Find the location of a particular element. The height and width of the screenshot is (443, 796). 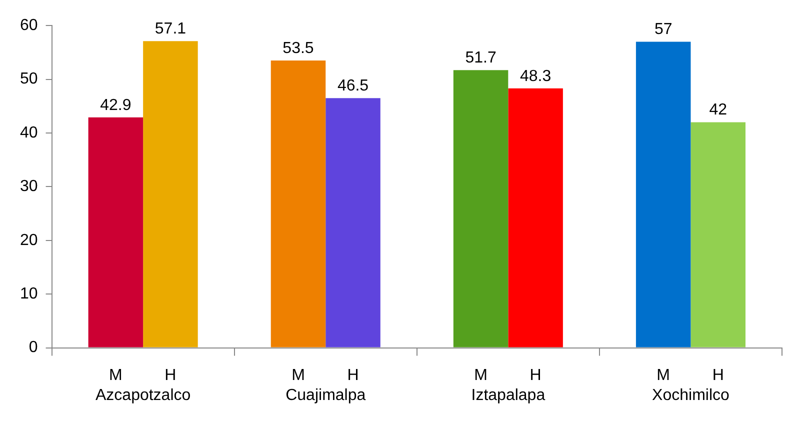

y-tick-label: 20 is located at coordinates (29, 240).